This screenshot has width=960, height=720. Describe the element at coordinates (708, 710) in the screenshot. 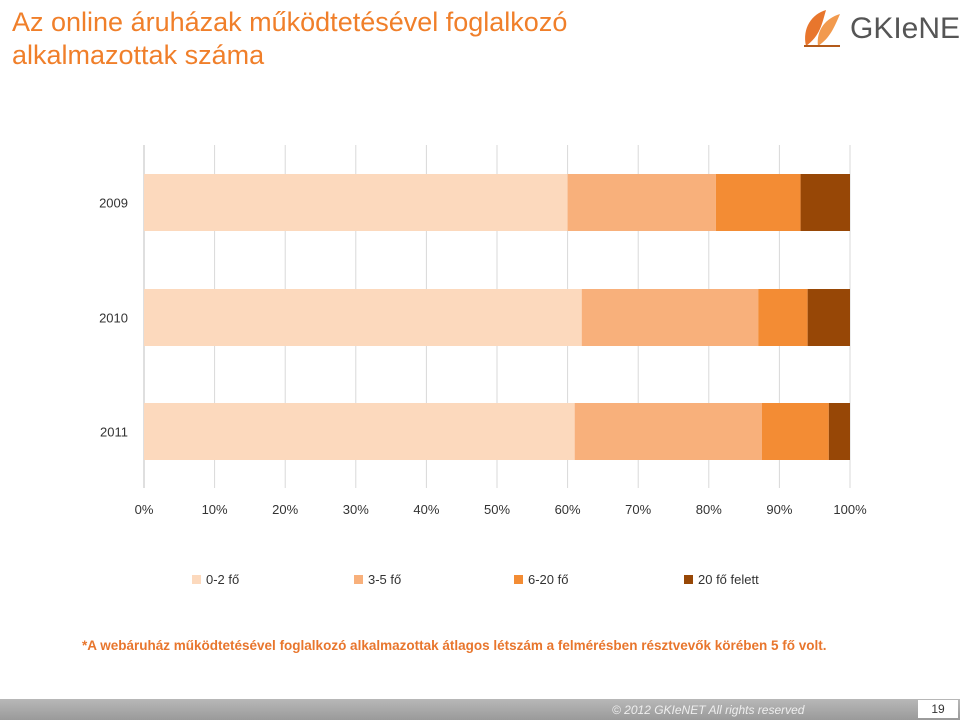

I see `copyright-text: © 2012 GKIeNET All rights reserved` at that location.